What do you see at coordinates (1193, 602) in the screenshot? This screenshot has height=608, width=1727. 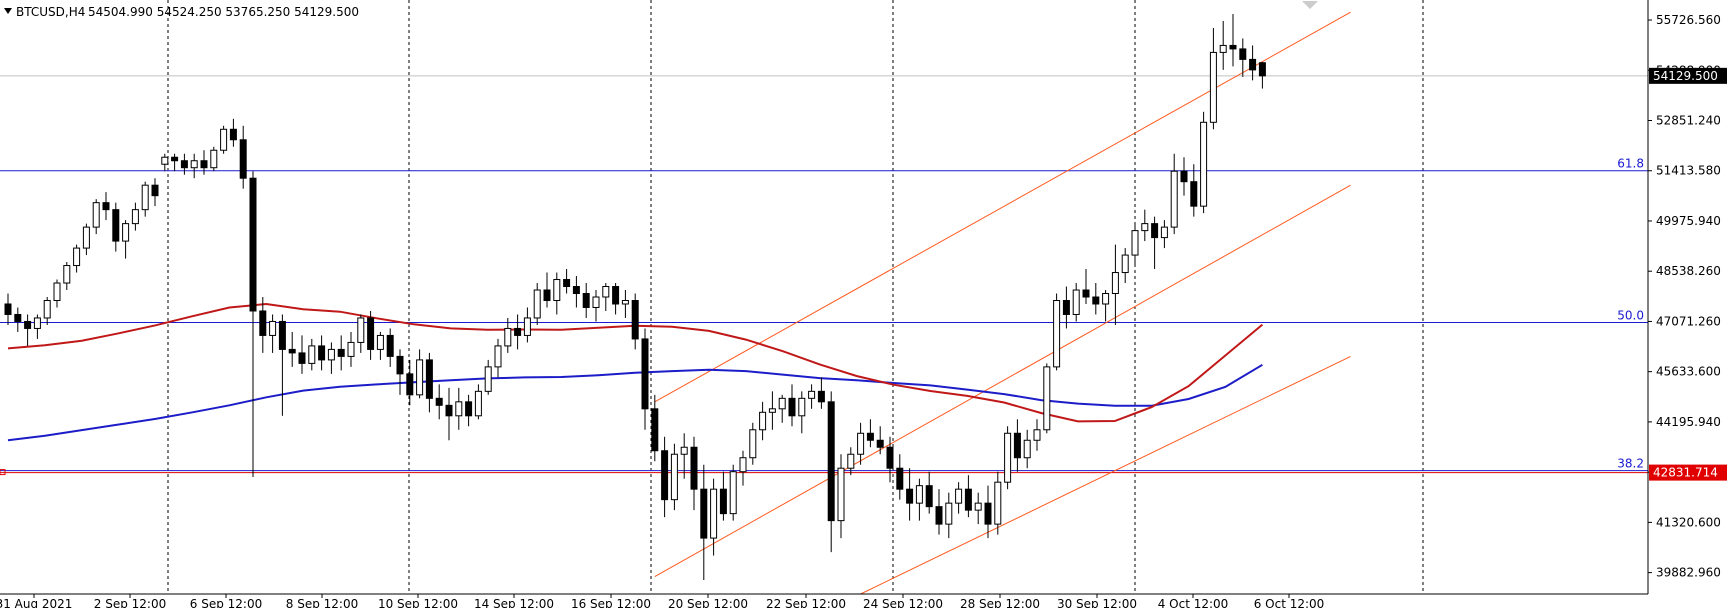 I see `x-tick-label: 4 Oct 12:00` at bounding box center [1193, 602].